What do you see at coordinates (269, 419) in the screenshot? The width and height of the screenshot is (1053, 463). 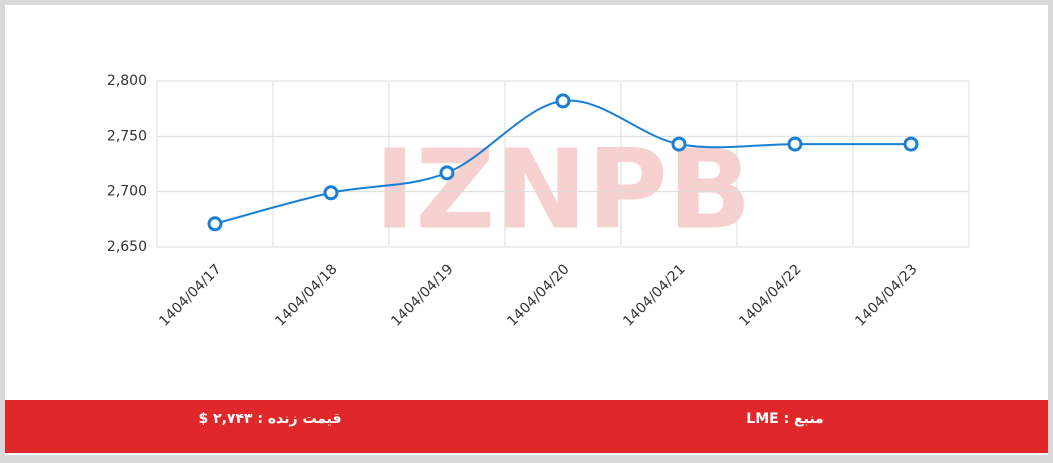 I see `live-price: قیمت زنده : ۲,۷۴۳ $` at bounding box center [269, 419].